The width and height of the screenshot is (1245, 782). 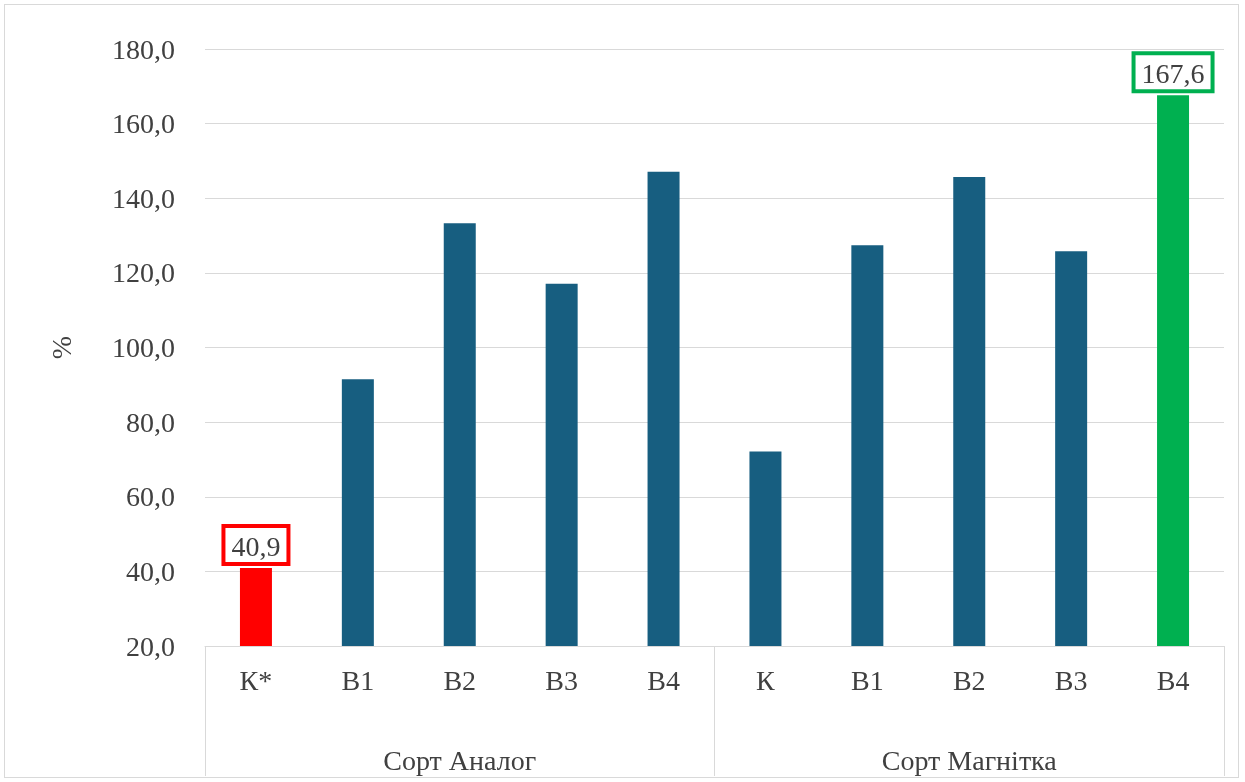 What do you see at coordinates (150, 571) in the screenshot?
I see `y-tick-label: 40,0` at bounding box center [150, 571].